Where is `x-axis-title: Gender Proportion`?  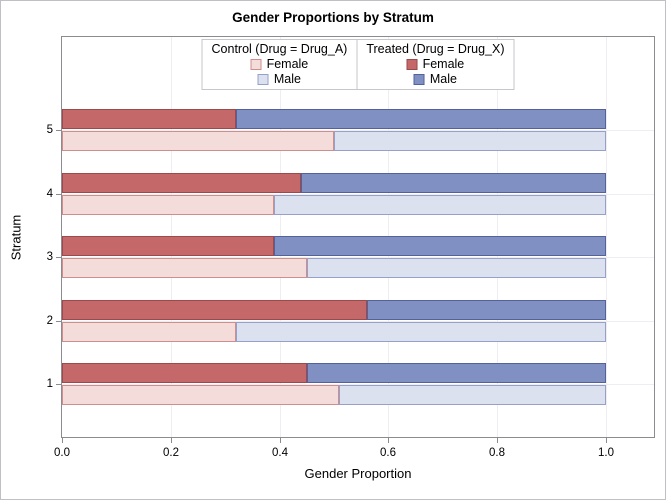
x-axis-title: Gender Proportion is located at coordinates (358, 473).